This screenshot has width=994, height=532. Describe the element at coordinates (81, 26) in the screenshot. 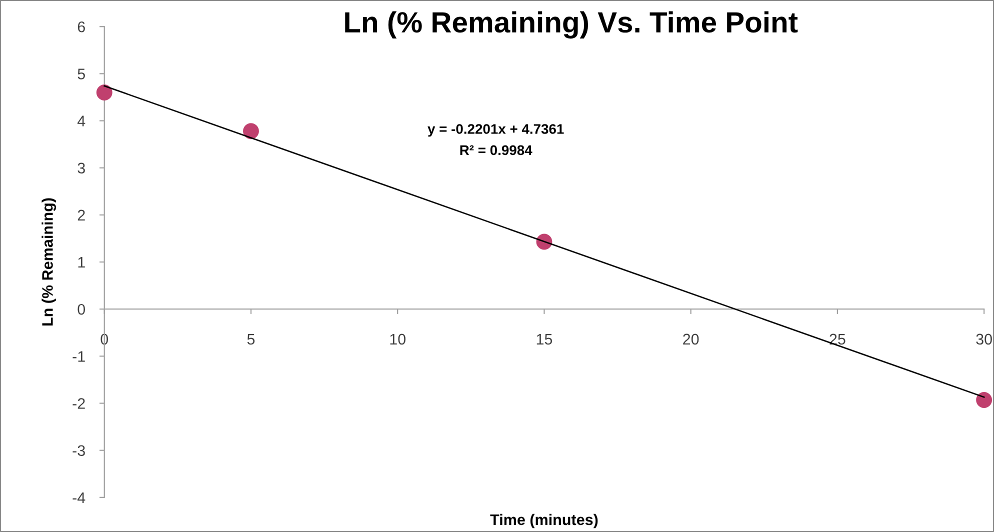

I see `y-tick-label: 6` at that location.